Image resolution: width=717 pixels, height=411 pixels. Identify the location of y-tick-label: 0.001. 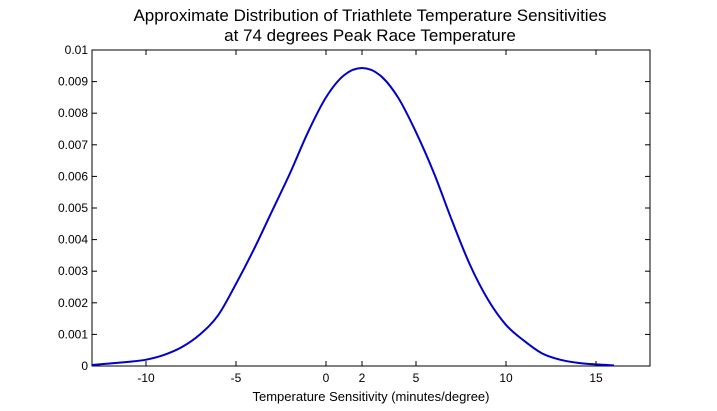
(73, 334).